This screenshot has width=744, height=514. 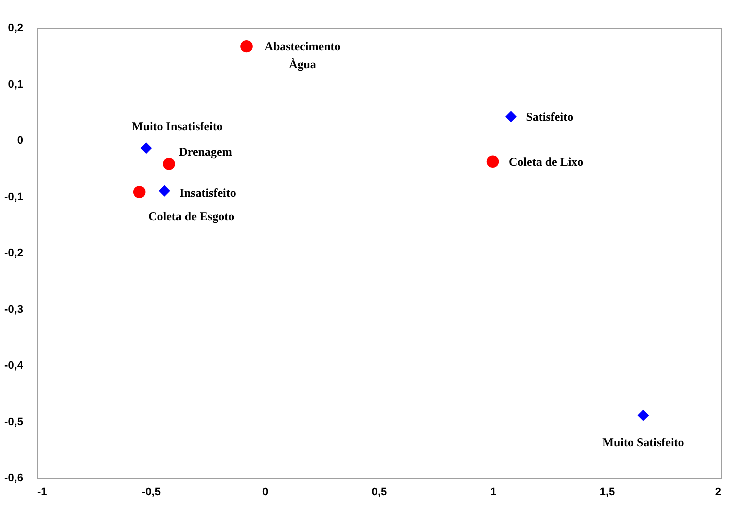 What do you see at coordinates (14, 478) in the screenshot?
I see `y-tick-label: -0,6` at bounding box center [14, 478].